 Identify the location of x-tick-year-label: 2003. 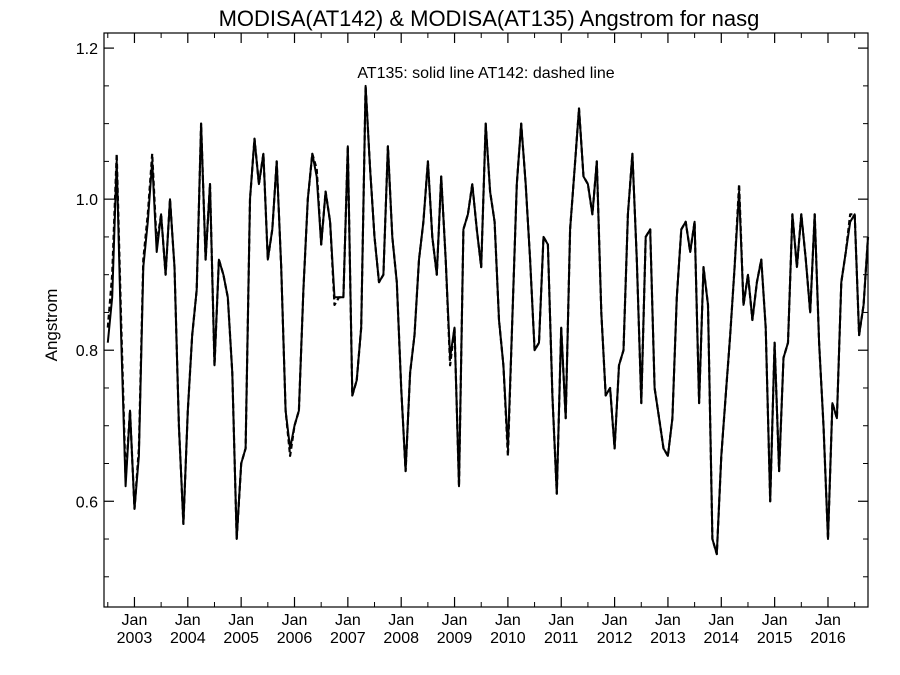
(135, 638).